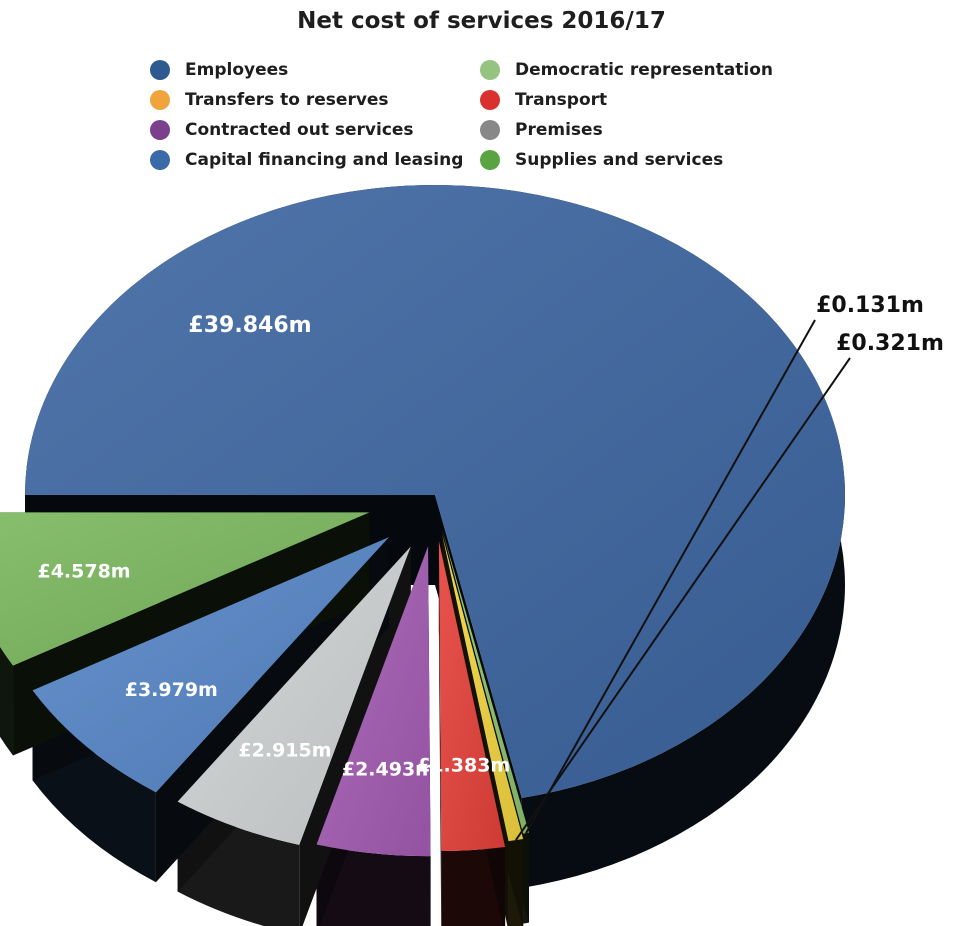  I want to click on legend-label: Democratic representation, so click(644, 70).